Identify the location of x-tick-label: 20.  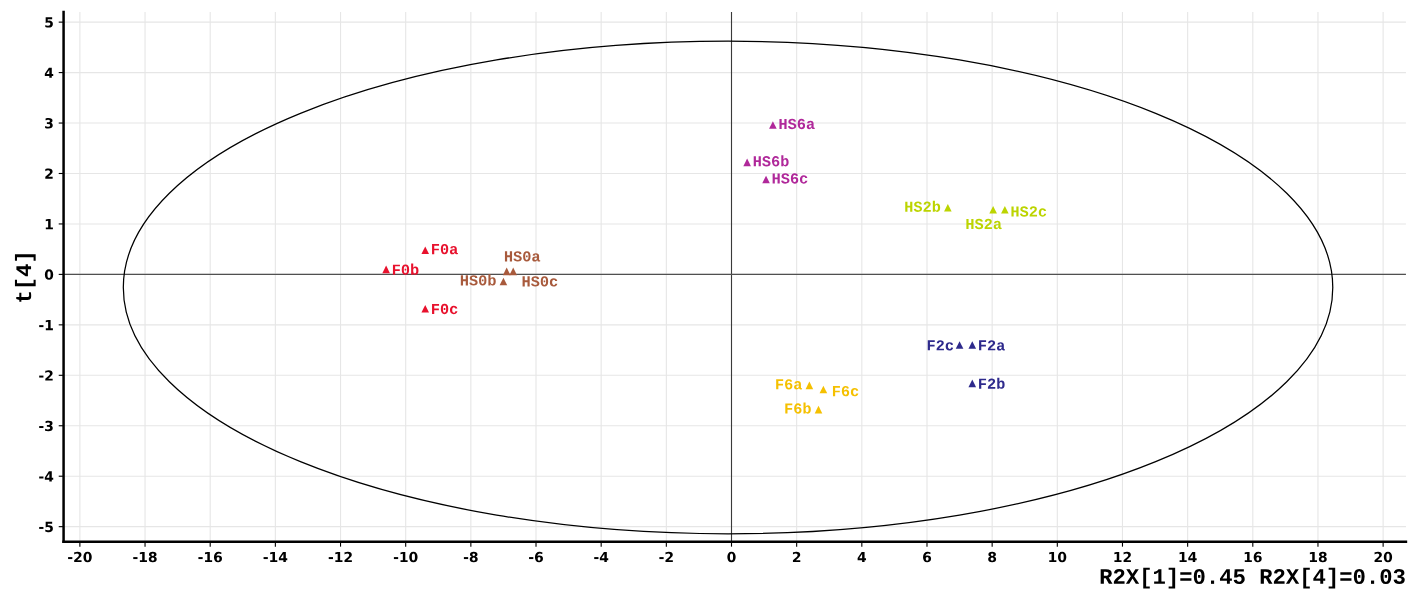
(1383, 557).